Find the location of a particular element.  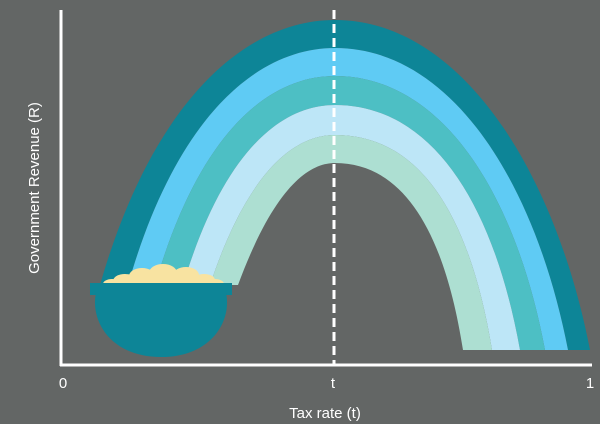

pot-body is located at coordinates (161, 325).